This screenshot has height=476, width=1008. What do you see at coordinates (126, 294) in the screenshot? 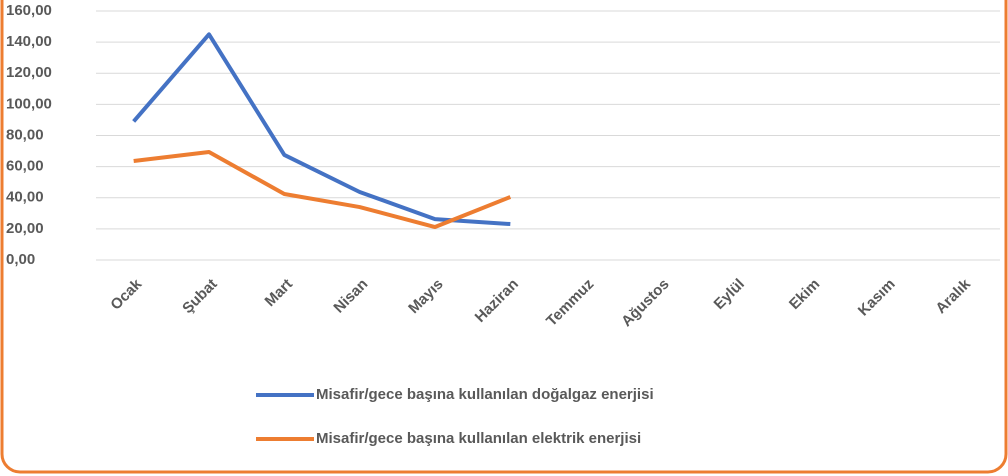
I see `x-tick-label: Ocak` at bounding box center [126, 294].